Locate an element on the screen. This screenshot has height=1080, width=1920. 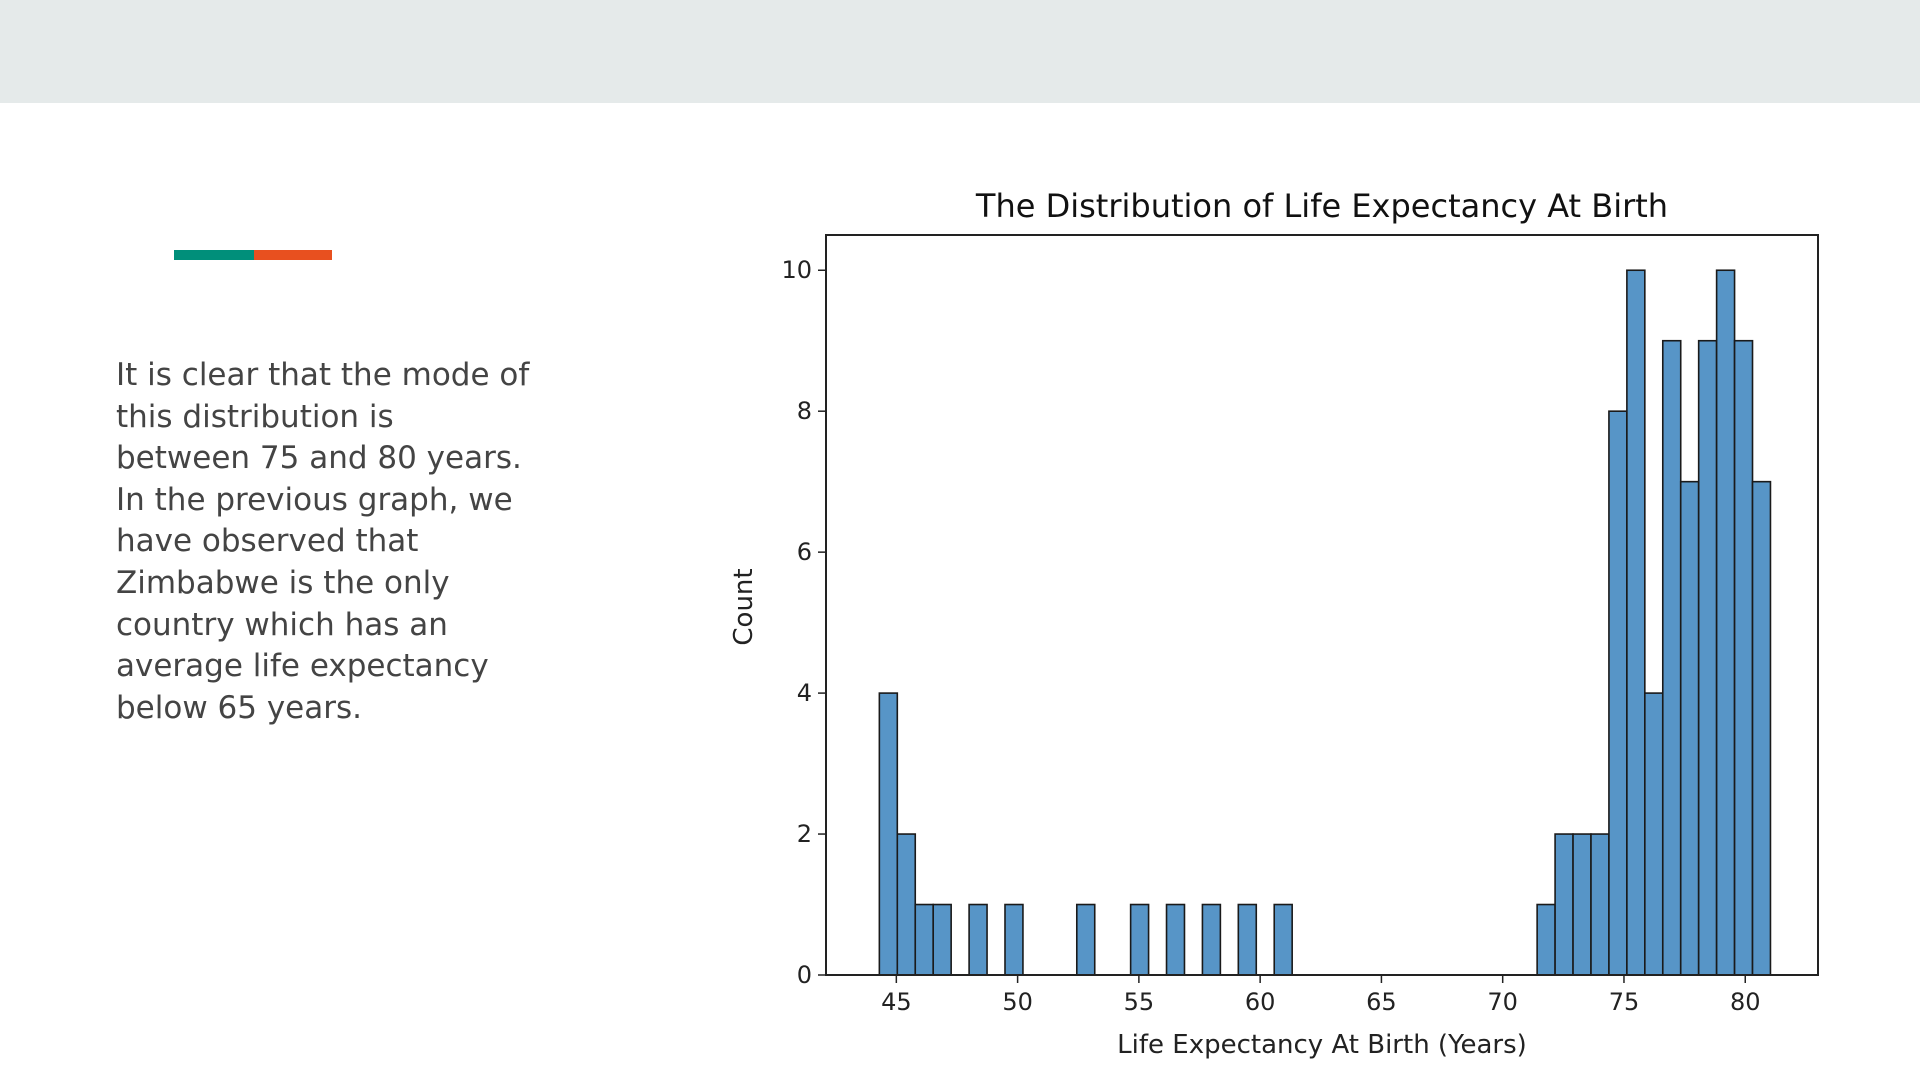
y-tick-label: 0 is located at coordinates (804, 975).